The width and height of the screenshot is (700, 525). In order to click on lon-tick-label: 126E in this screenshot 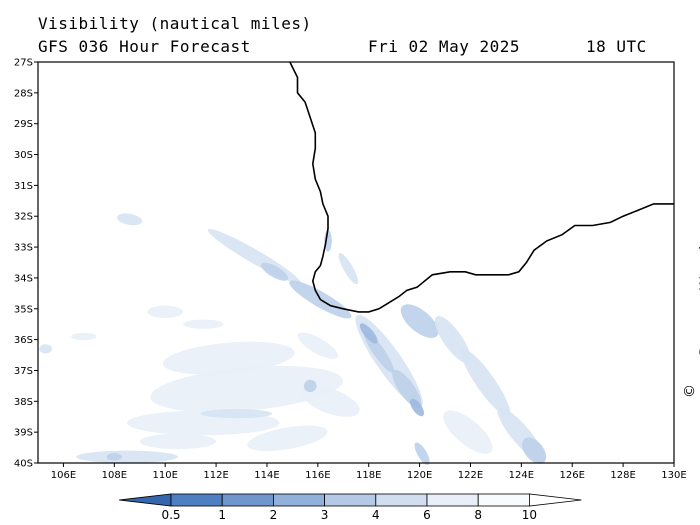, I will do `click(572, 475)`.